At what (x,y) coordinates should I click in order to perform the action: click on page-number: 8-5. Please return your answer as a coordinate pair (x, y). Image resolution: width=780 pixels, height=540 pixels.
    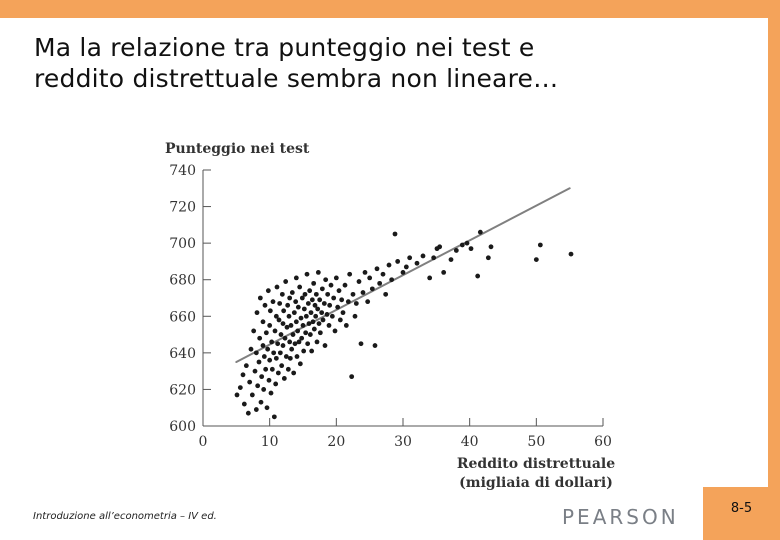
    Looking at the image, I should click on (741, 508).